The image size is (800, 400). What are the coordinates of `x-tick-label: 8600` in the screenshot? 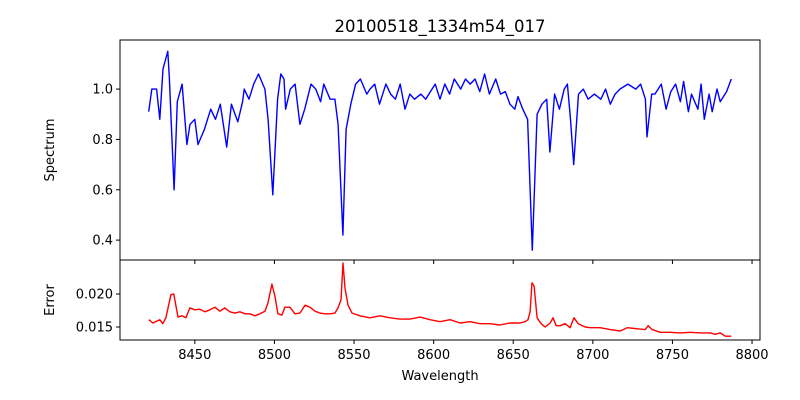 It's located at (433, 355).